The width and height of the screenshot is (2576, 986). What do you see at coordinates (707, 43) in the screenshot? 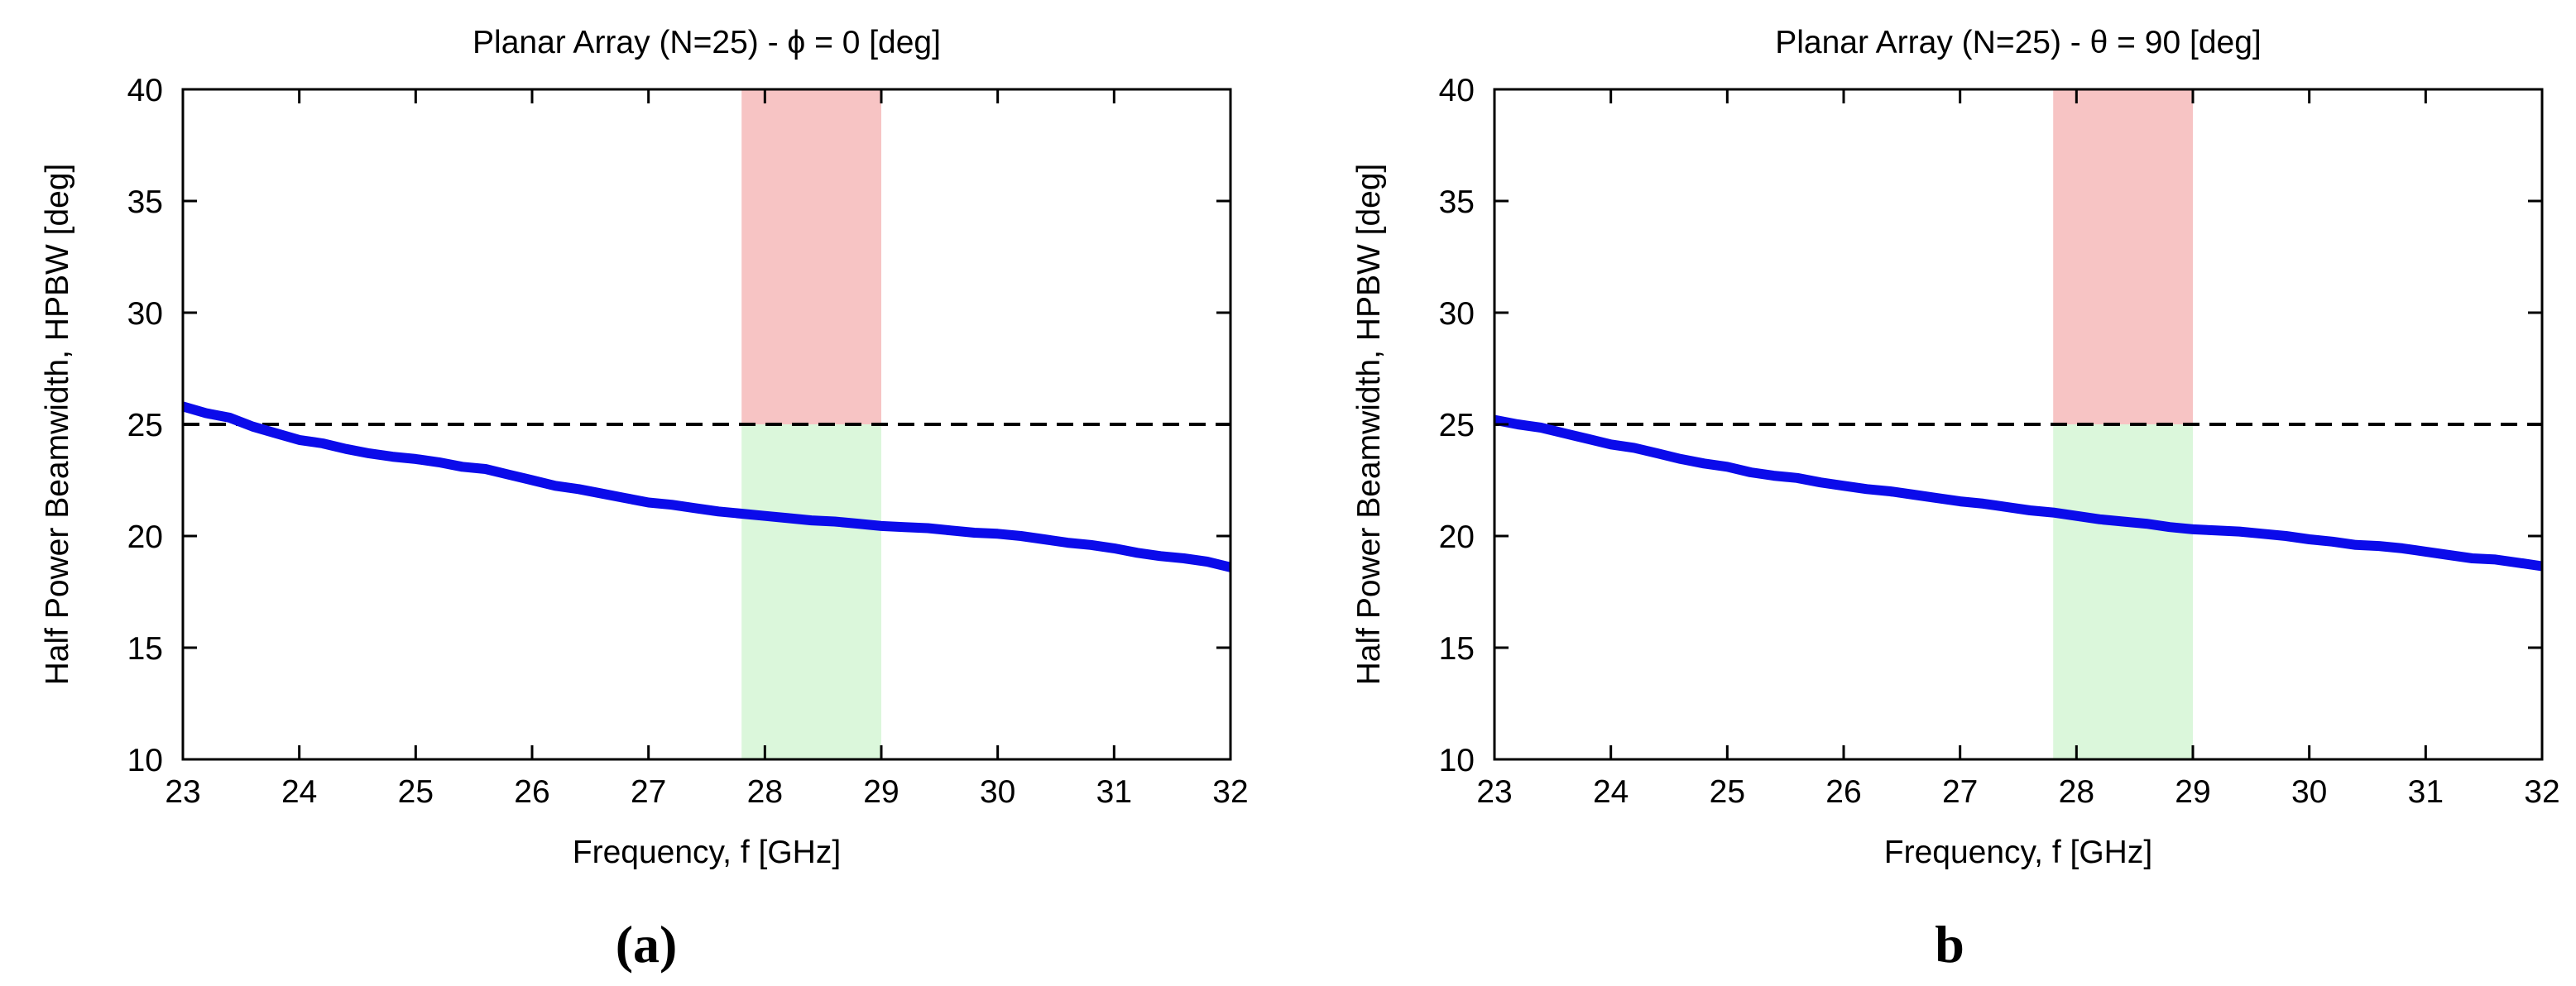
I see `chart-title: Planar Array (N=25) - ϕ = 0 [deg]` at bounding box center [707, 43].